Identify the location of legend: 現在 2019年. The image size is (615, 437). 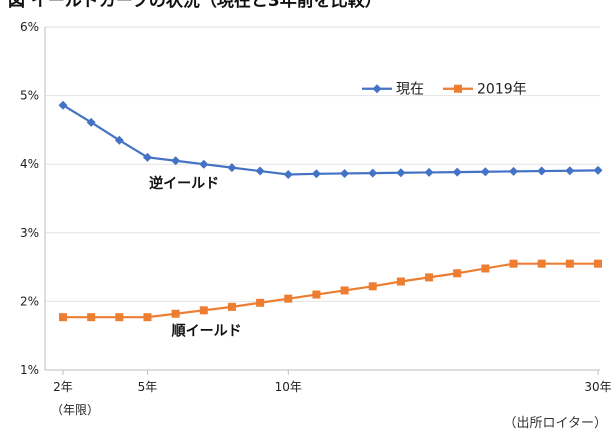
(444, 90).